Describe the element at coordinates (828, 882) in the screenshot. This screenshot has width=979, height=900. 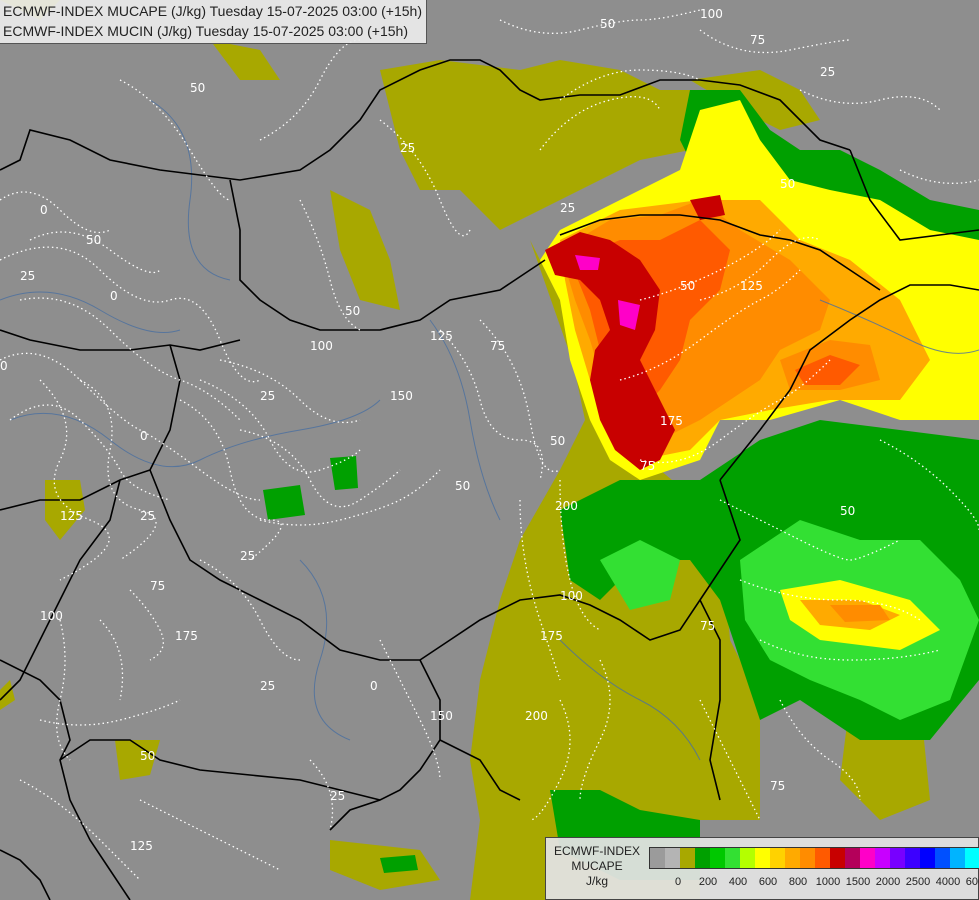
I see `legend-tick-label: 1000` at that location.